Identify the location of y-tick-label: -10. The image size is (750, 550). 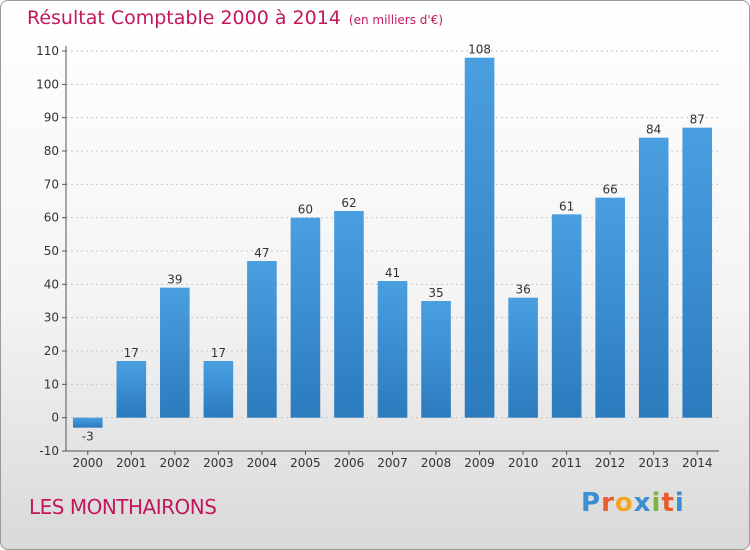
(49, 451).